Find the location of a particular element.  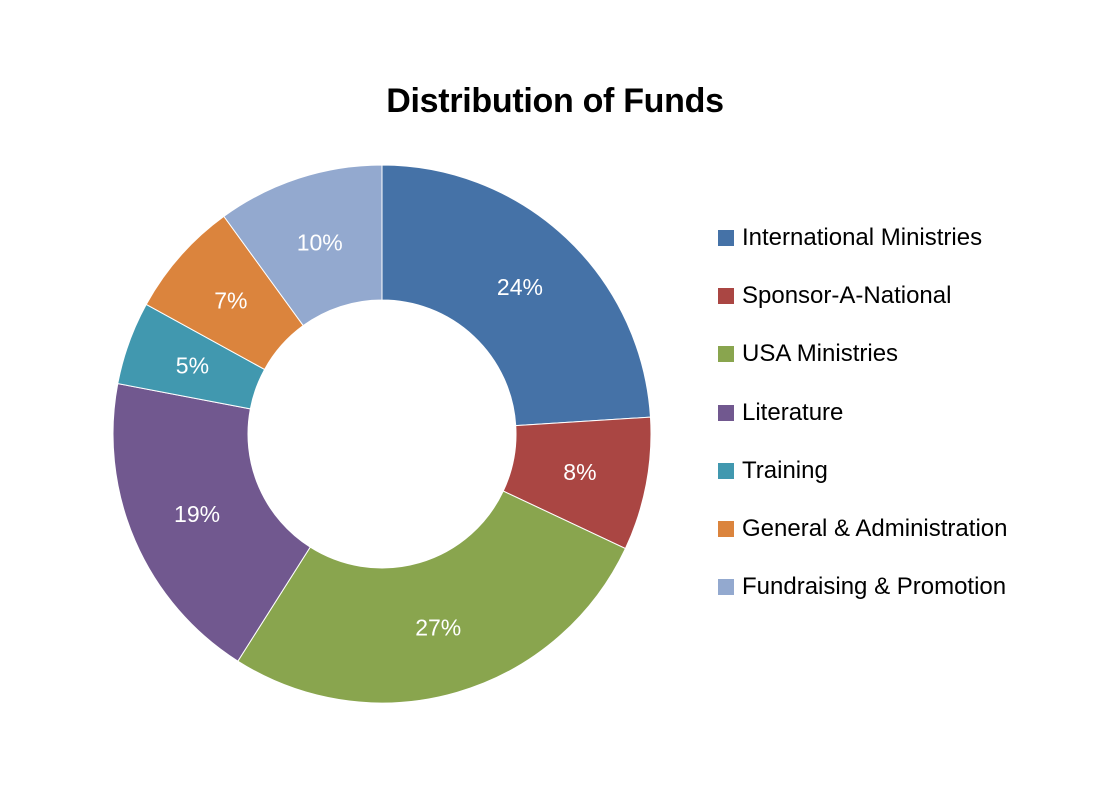

legend-label: Literature is located at coordinates (793, 412).